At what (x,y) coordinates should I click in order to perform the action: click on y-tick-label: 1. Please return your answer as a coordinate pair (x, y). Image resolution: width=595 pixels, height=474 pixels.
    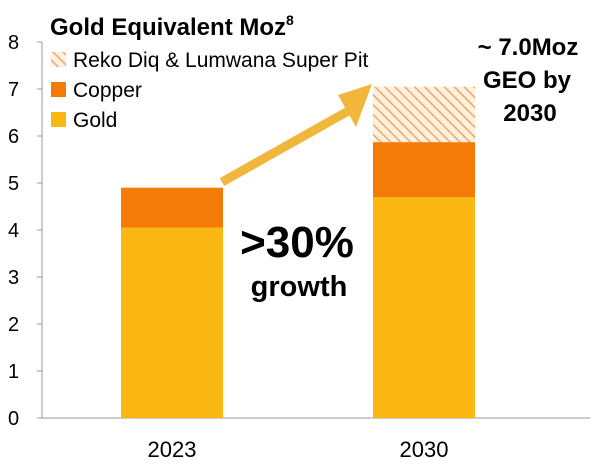
    Looking at the image, I should click on (13, 372).